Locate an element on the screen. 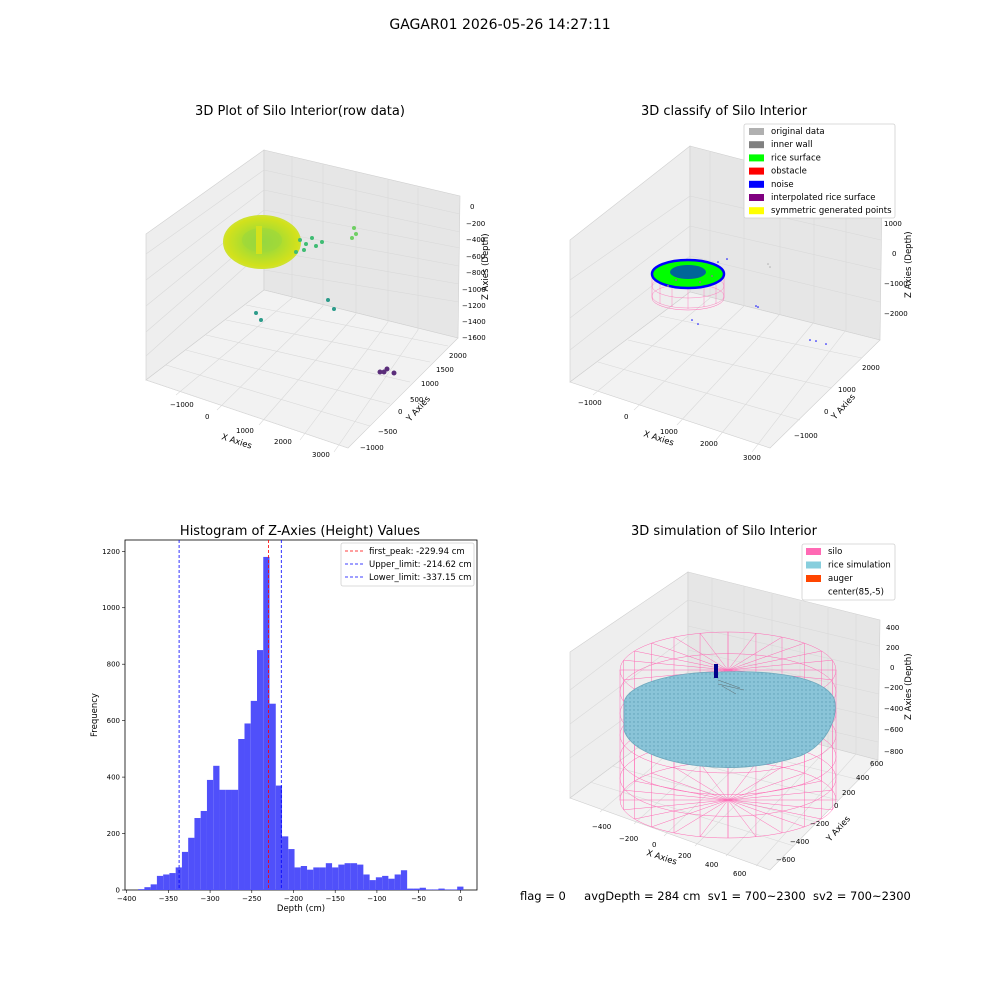 This screenshot has height=1000, width=1000. plot4-xlabel: X Axies is located at coordinates (661, 857).